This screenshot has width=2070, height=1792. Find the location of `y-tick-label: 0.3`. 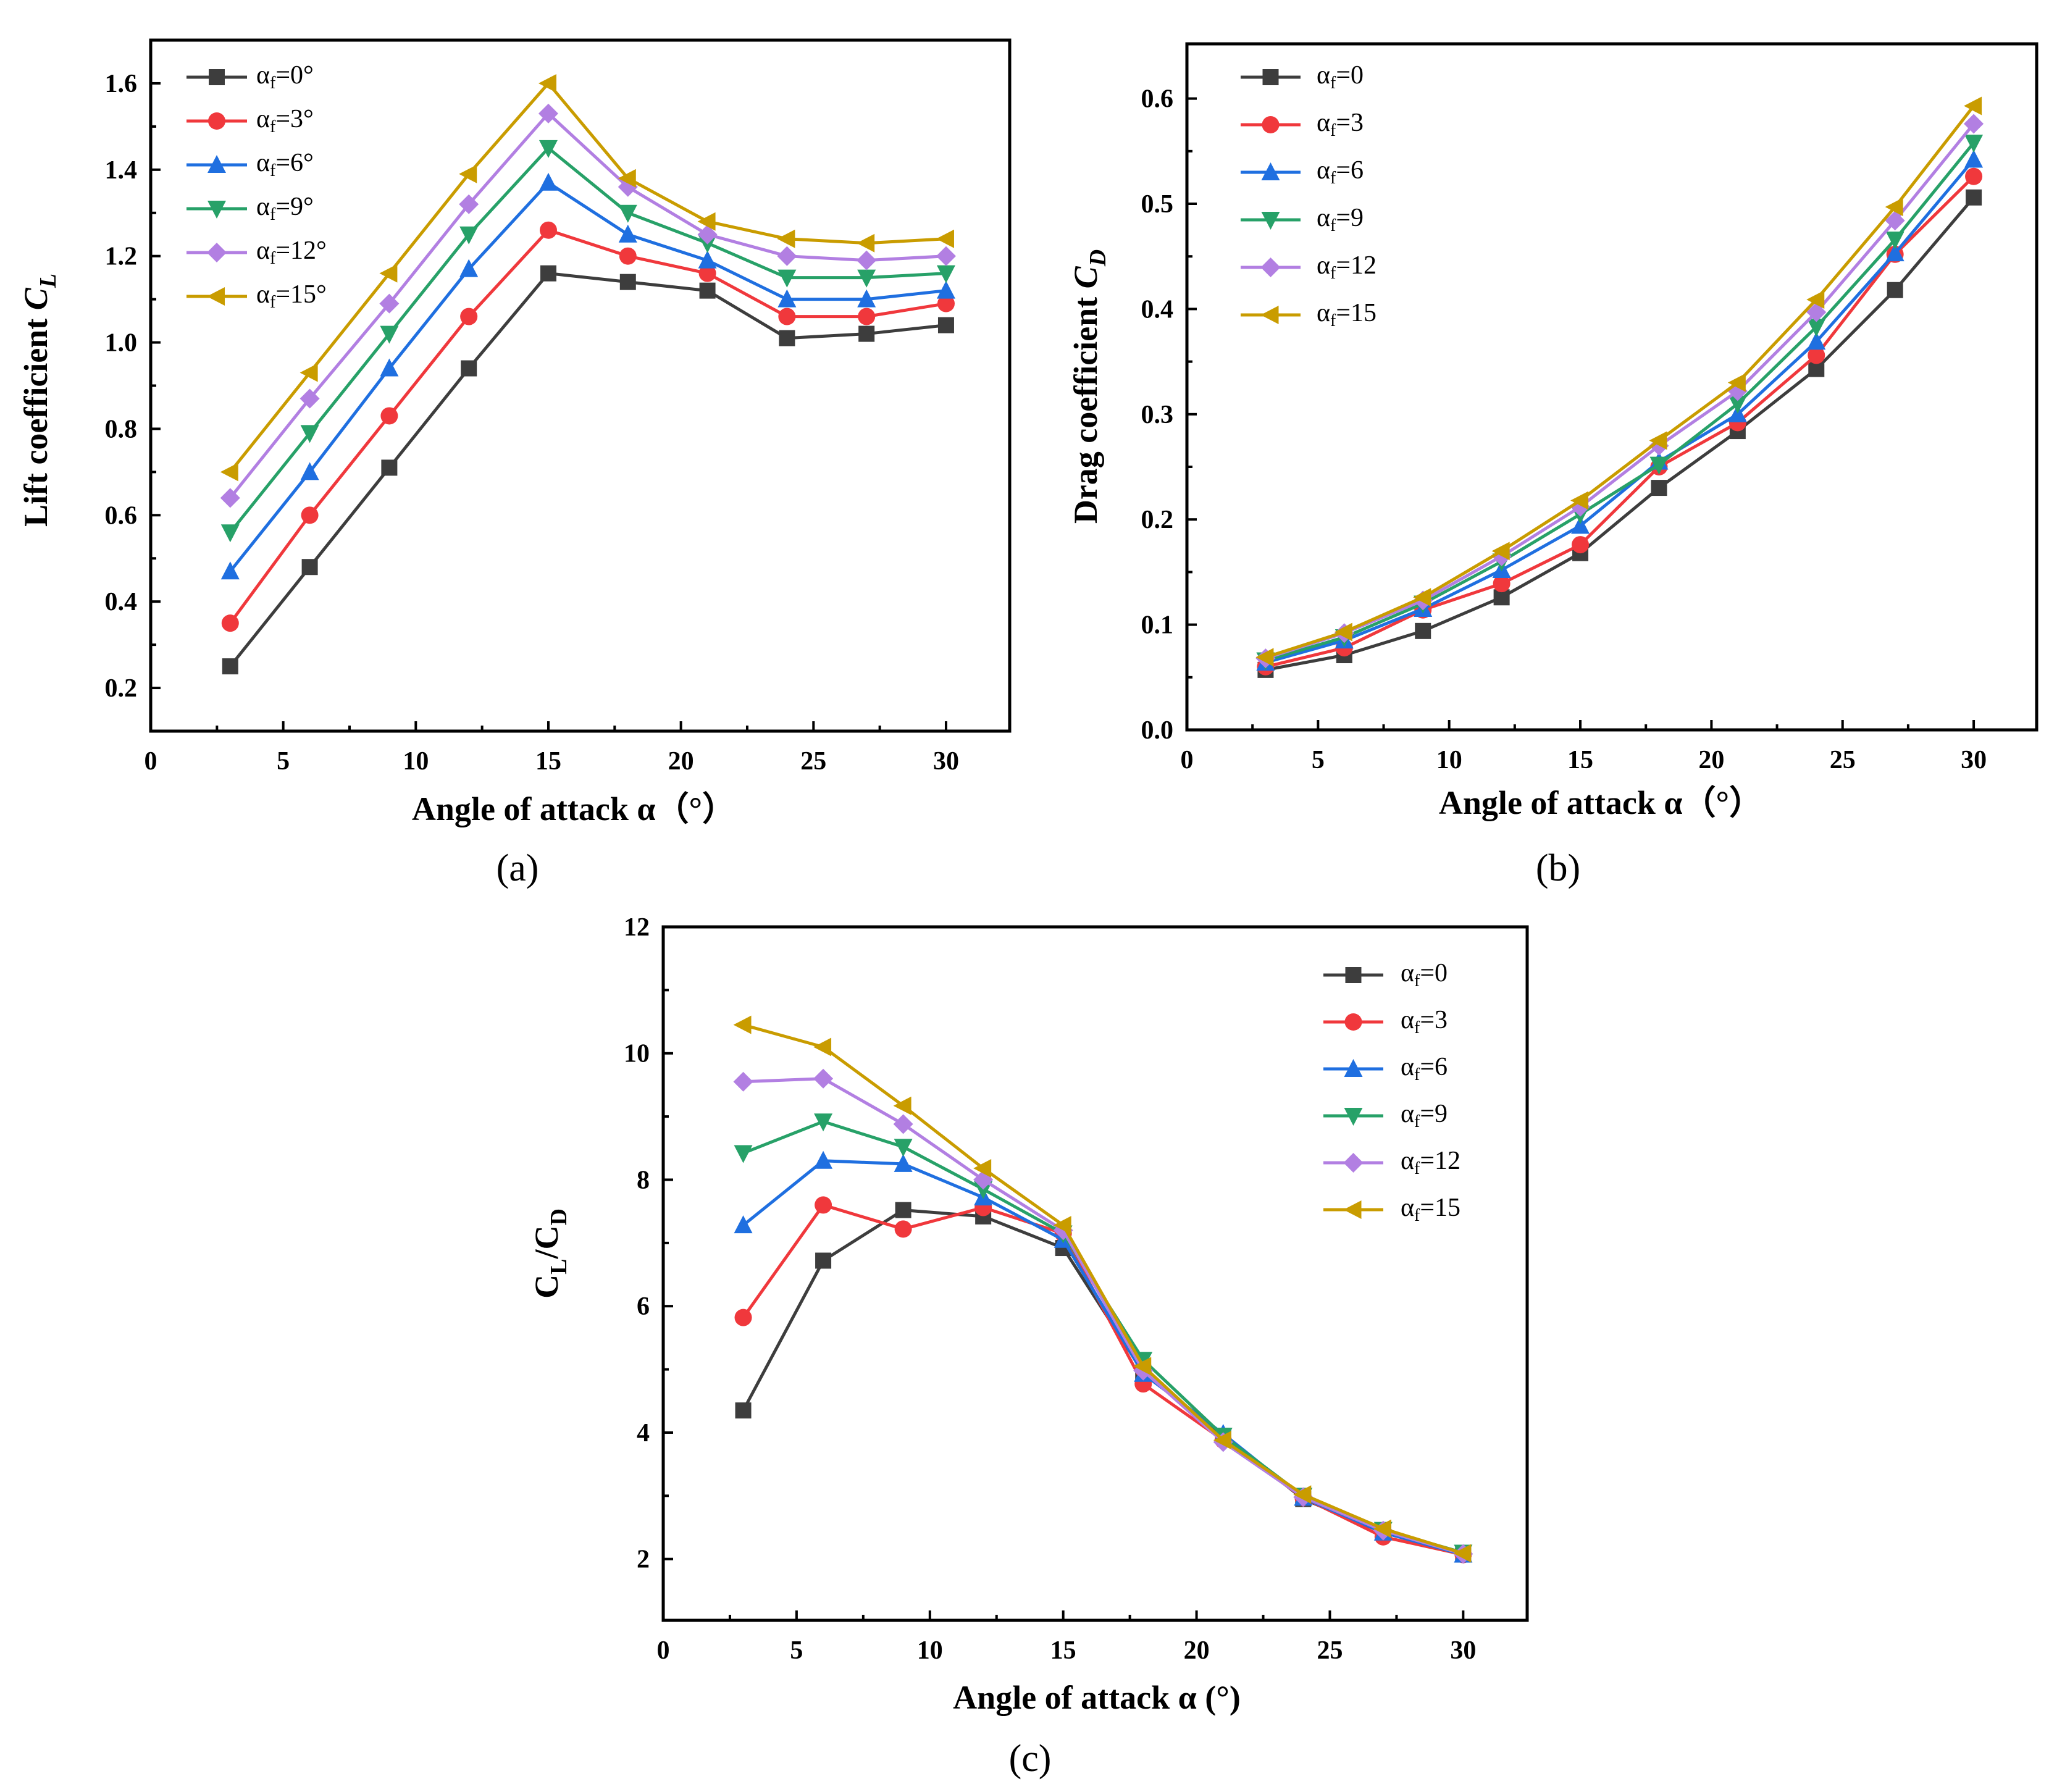

y-tick-label: 0.3 is located at coordinates (1157, 415).